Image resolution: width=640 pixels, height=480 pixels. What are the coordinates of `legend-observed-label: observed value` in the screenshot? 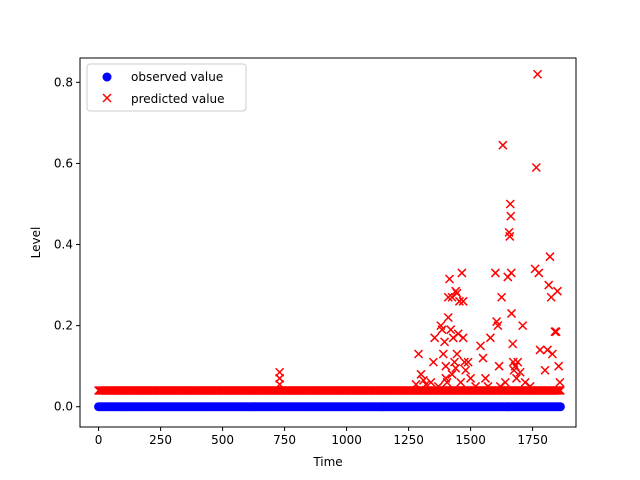 It's located at (177, 77).